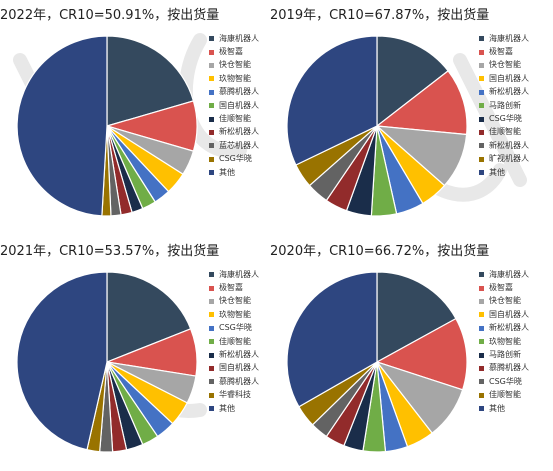 The height and width of the screenshot is (471, 553). What do you see at coordinates (110, 15) in the screenshot?
I see `chart-title: 2022年，CR10=50.91%，按出货量` at bounding box center [110, 15].